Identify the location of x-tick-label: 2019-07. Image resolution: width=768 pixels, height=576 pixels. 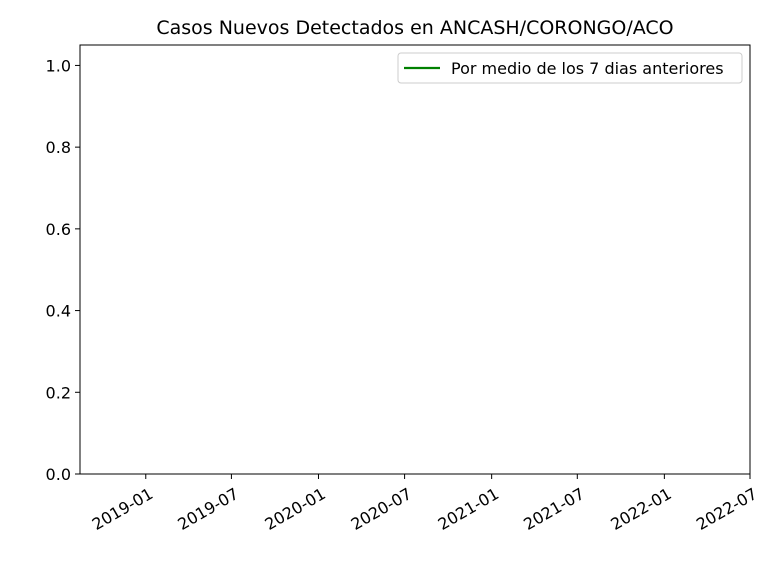
(207, 509).